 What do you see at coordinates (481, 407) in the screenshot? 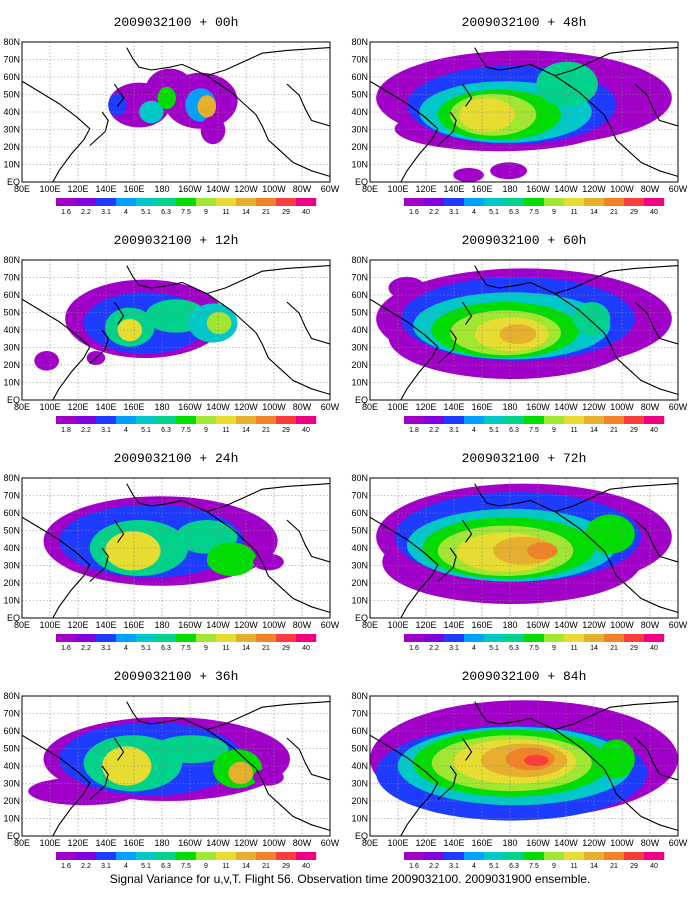
I see `x-tick-label: 160E` at bounding box center [481, 407].